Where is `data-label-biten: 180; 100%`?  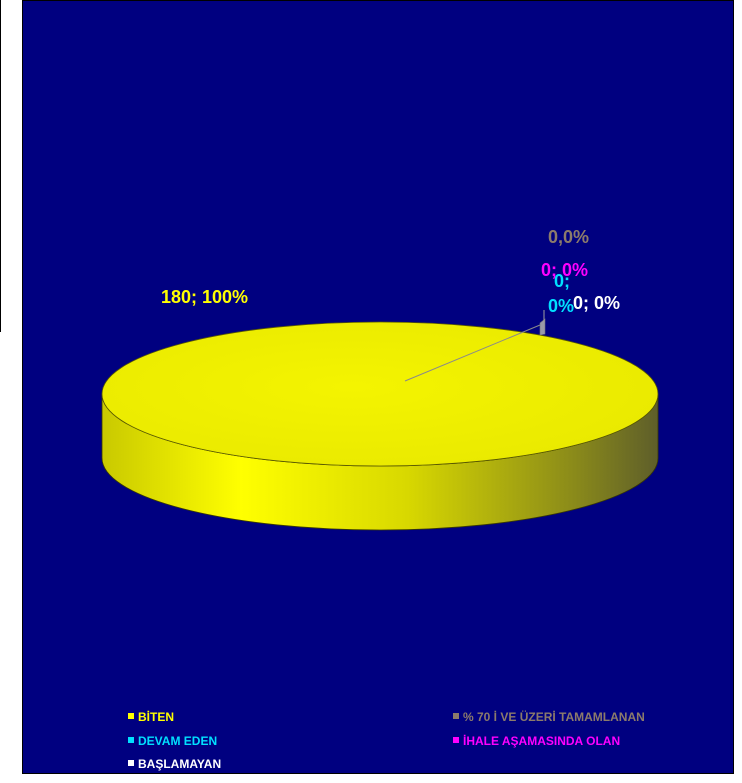 data-label-biten: 180; 100% is located at coordinates (204, 297).